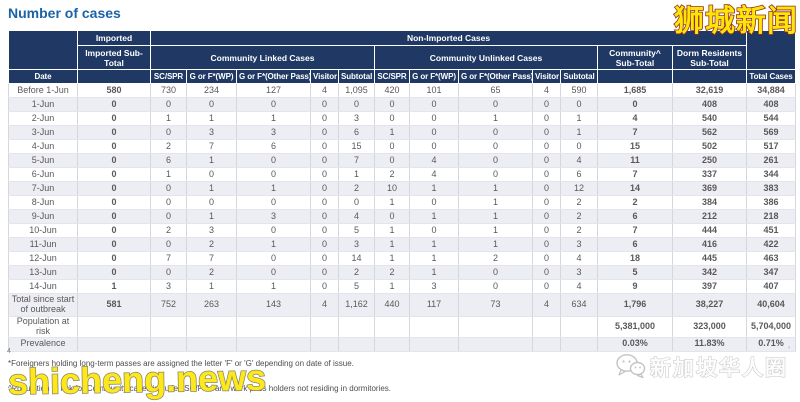  Describe the element at coordinates (402, 286) in the screenshot. I see `table-row: 14-Jun 1 3 1 1 0 5 1 3 0 0 4 9 397 407` at that location.